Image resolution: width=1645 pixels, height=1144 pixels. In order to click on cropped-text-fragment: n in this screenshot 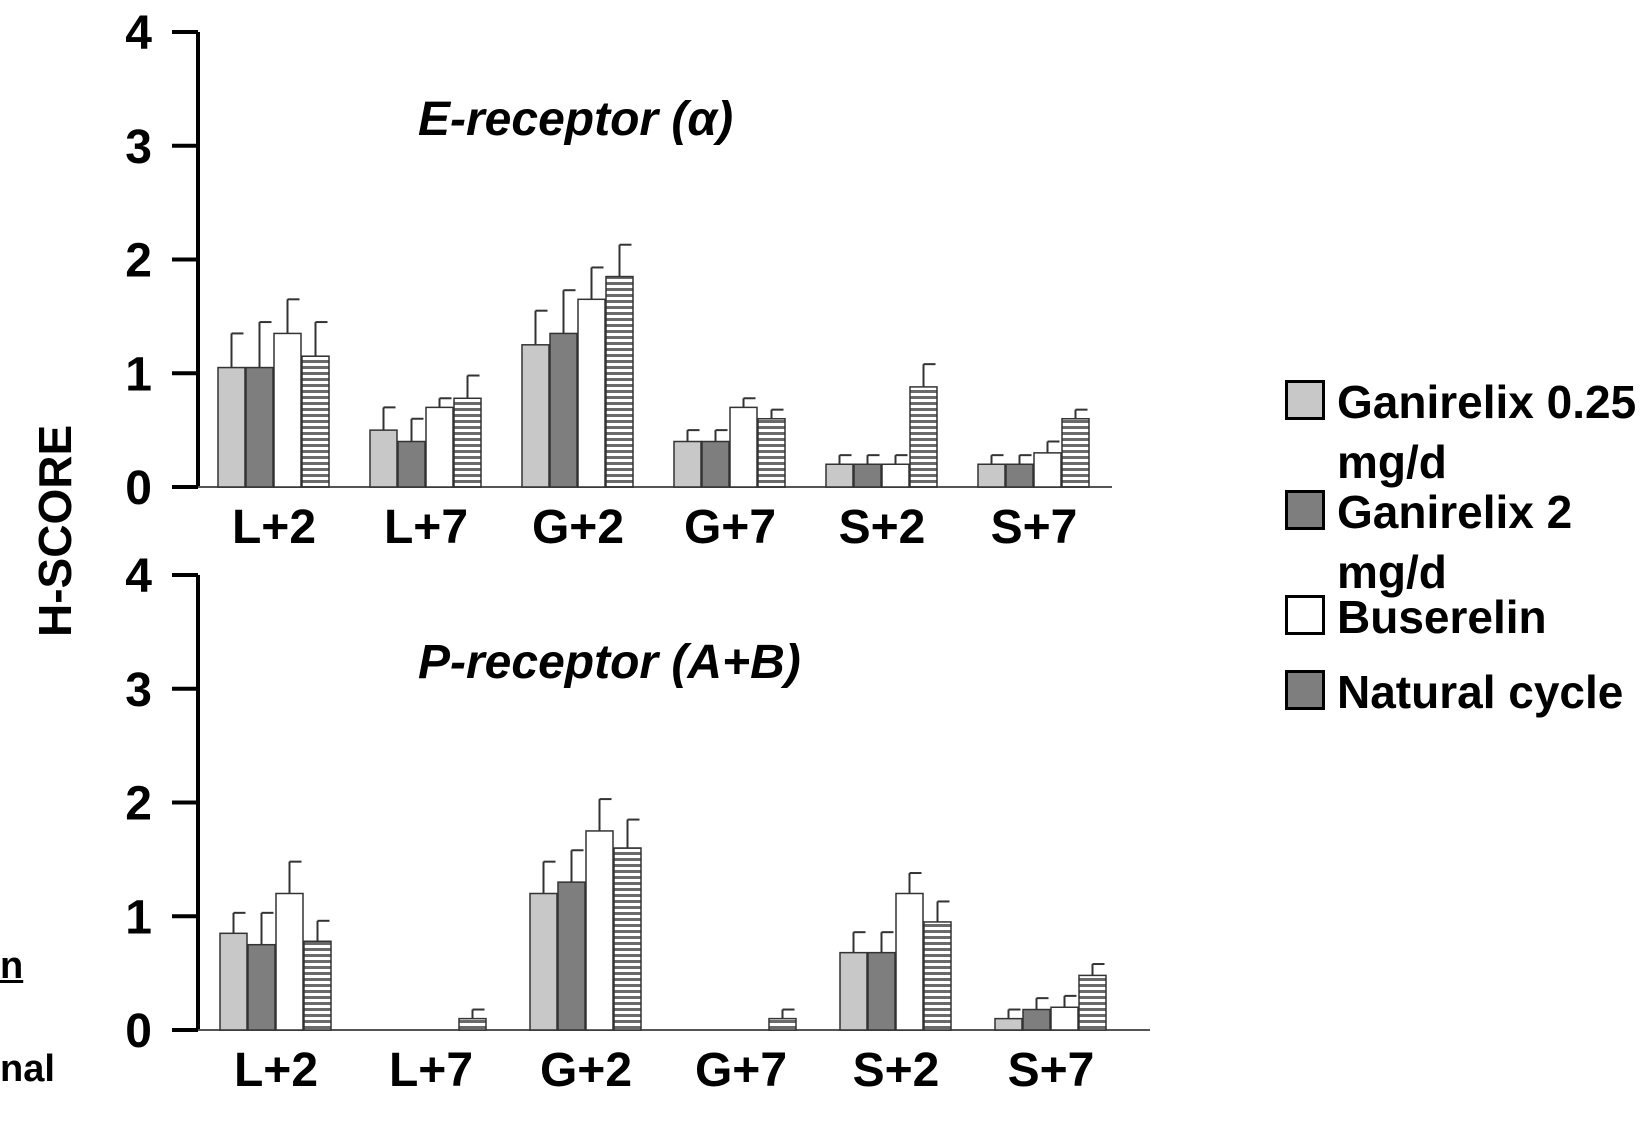, I will do `click(12, 966)`.